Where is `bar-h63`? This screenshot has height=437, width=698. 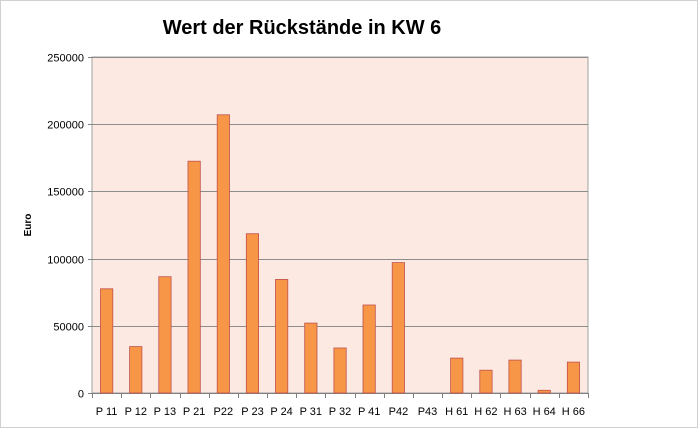 bar-h63 is located at coordinates (515, 376).